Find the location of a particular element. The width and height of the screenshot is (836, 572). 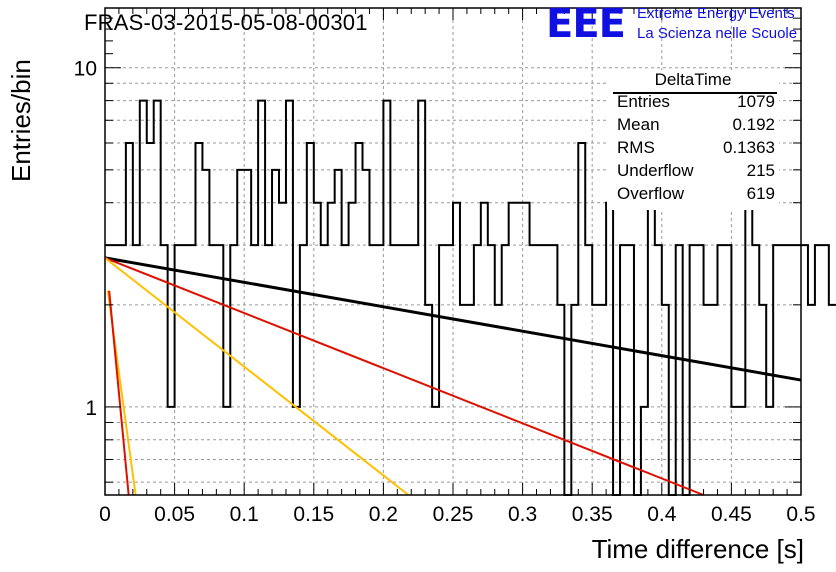

stats-key: Mean is located at coordinates (638, 124).